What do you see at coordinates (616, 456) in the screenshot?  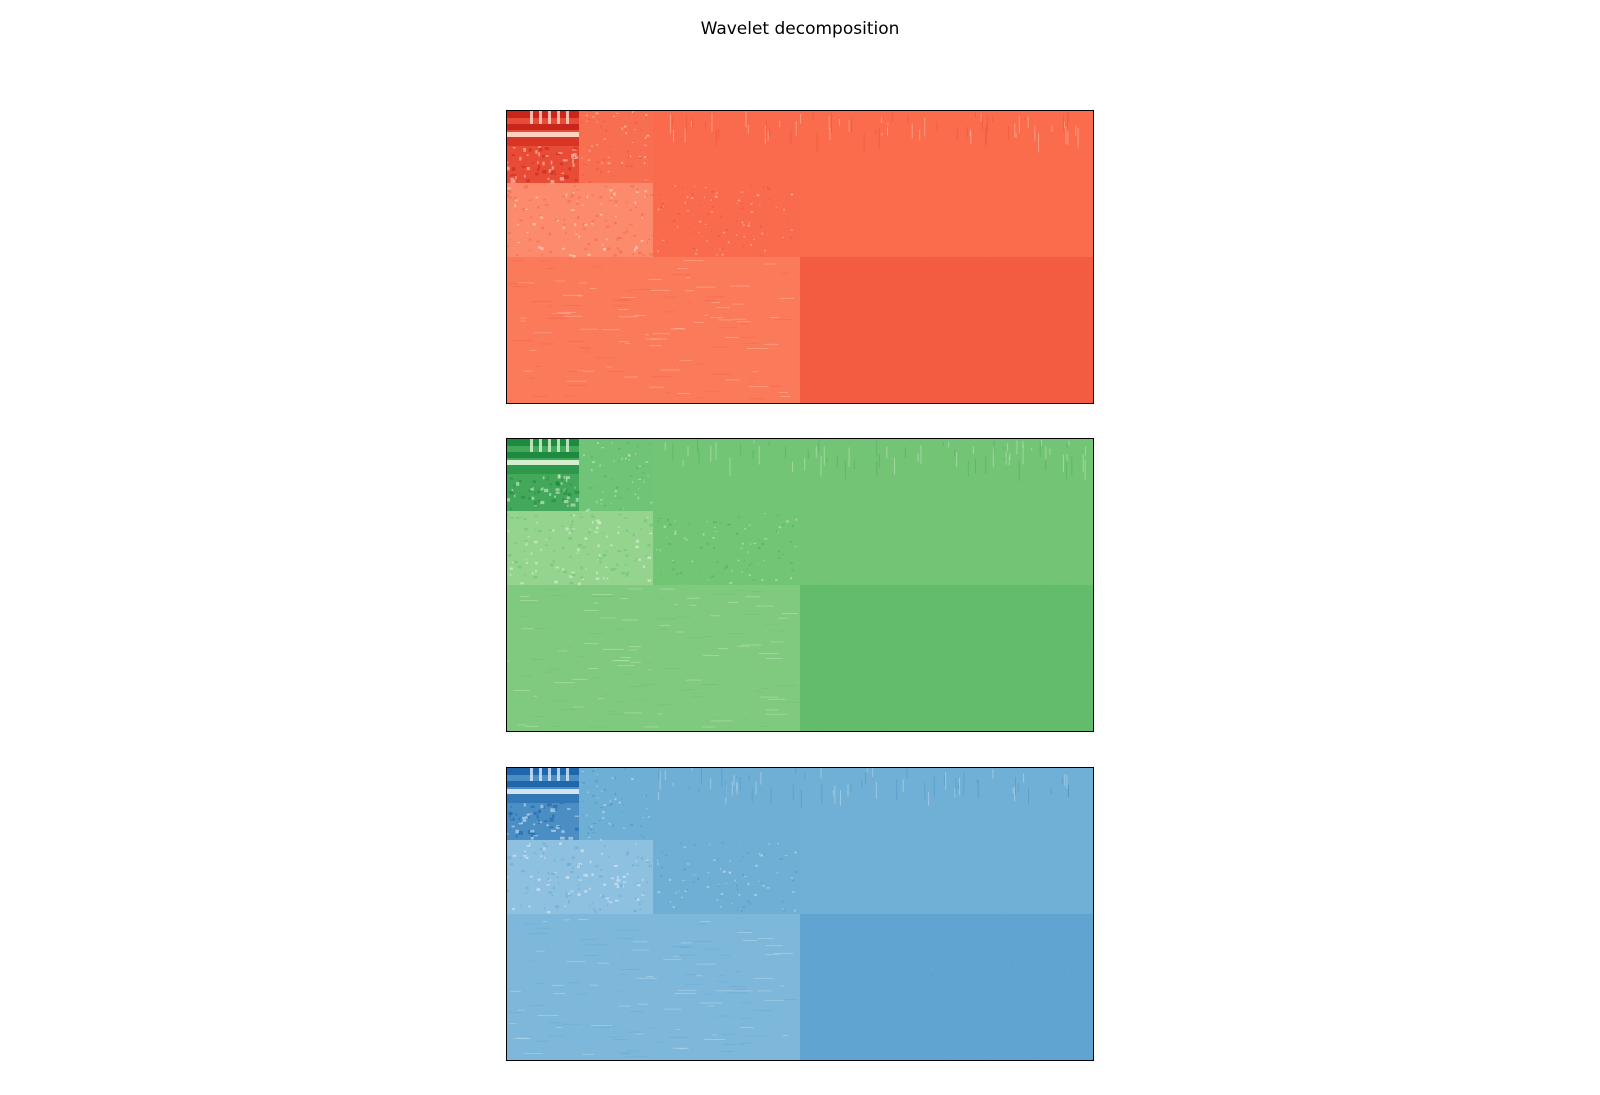 I see `subband-level3-horizontal` at bounding box center [616, 456].